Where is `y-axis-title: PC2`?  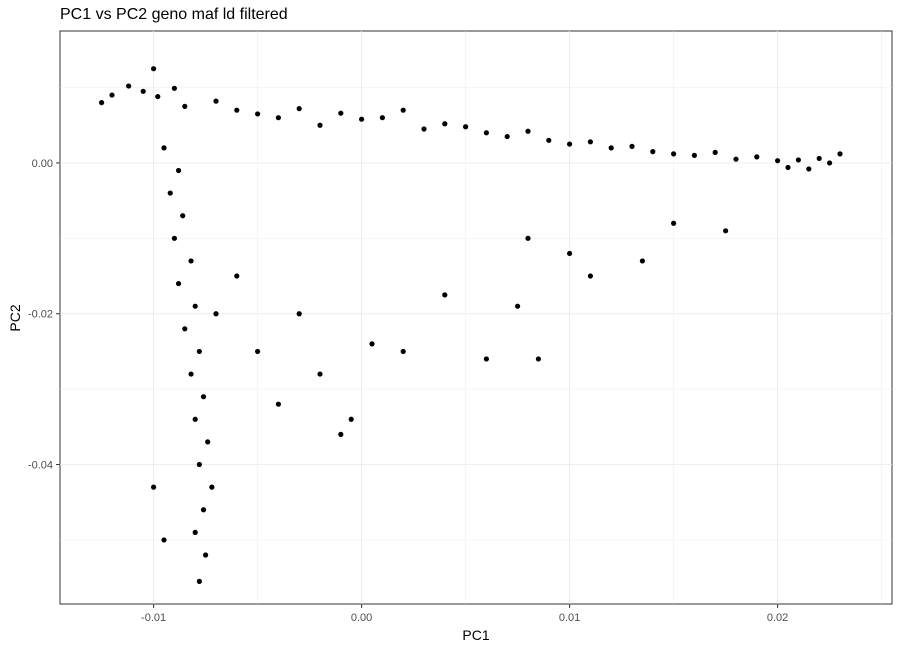 y-axis-title: PC2 is located at coordinates (15, 317).